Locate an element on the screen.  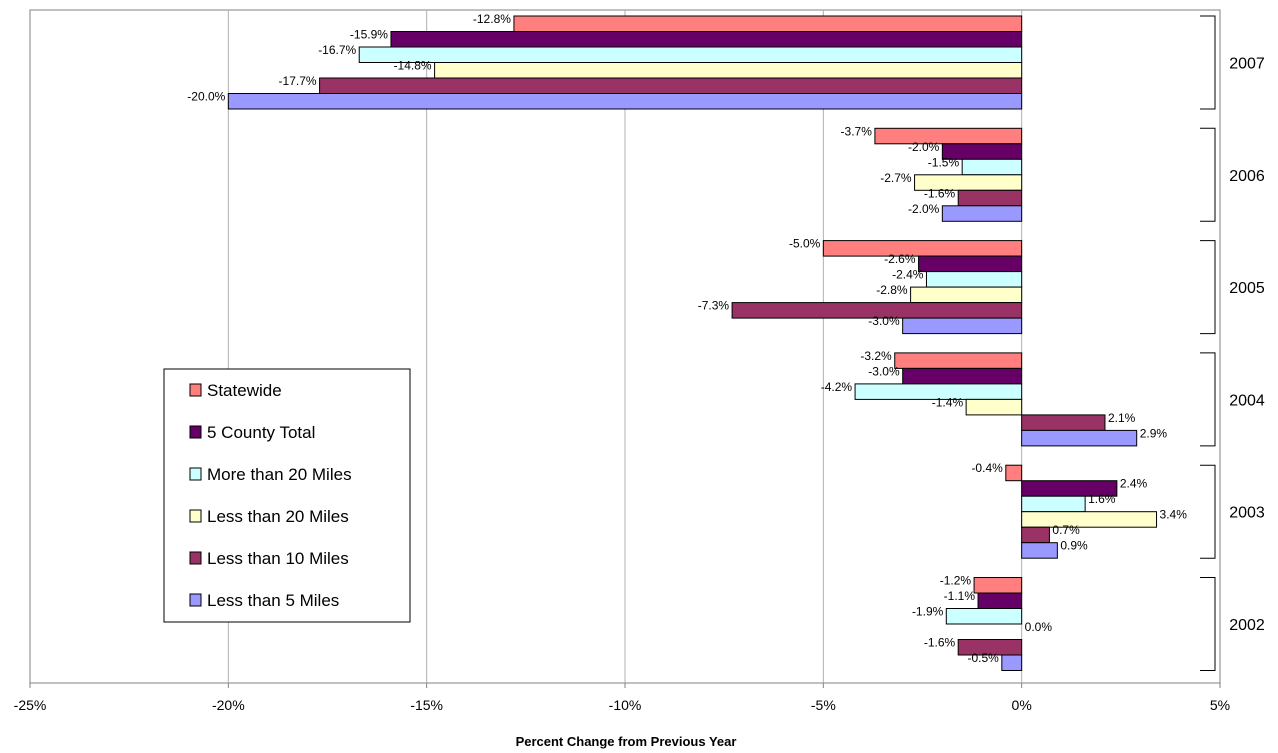
legend-label: Less than 10 Miles is located at coordinates (278, 558).